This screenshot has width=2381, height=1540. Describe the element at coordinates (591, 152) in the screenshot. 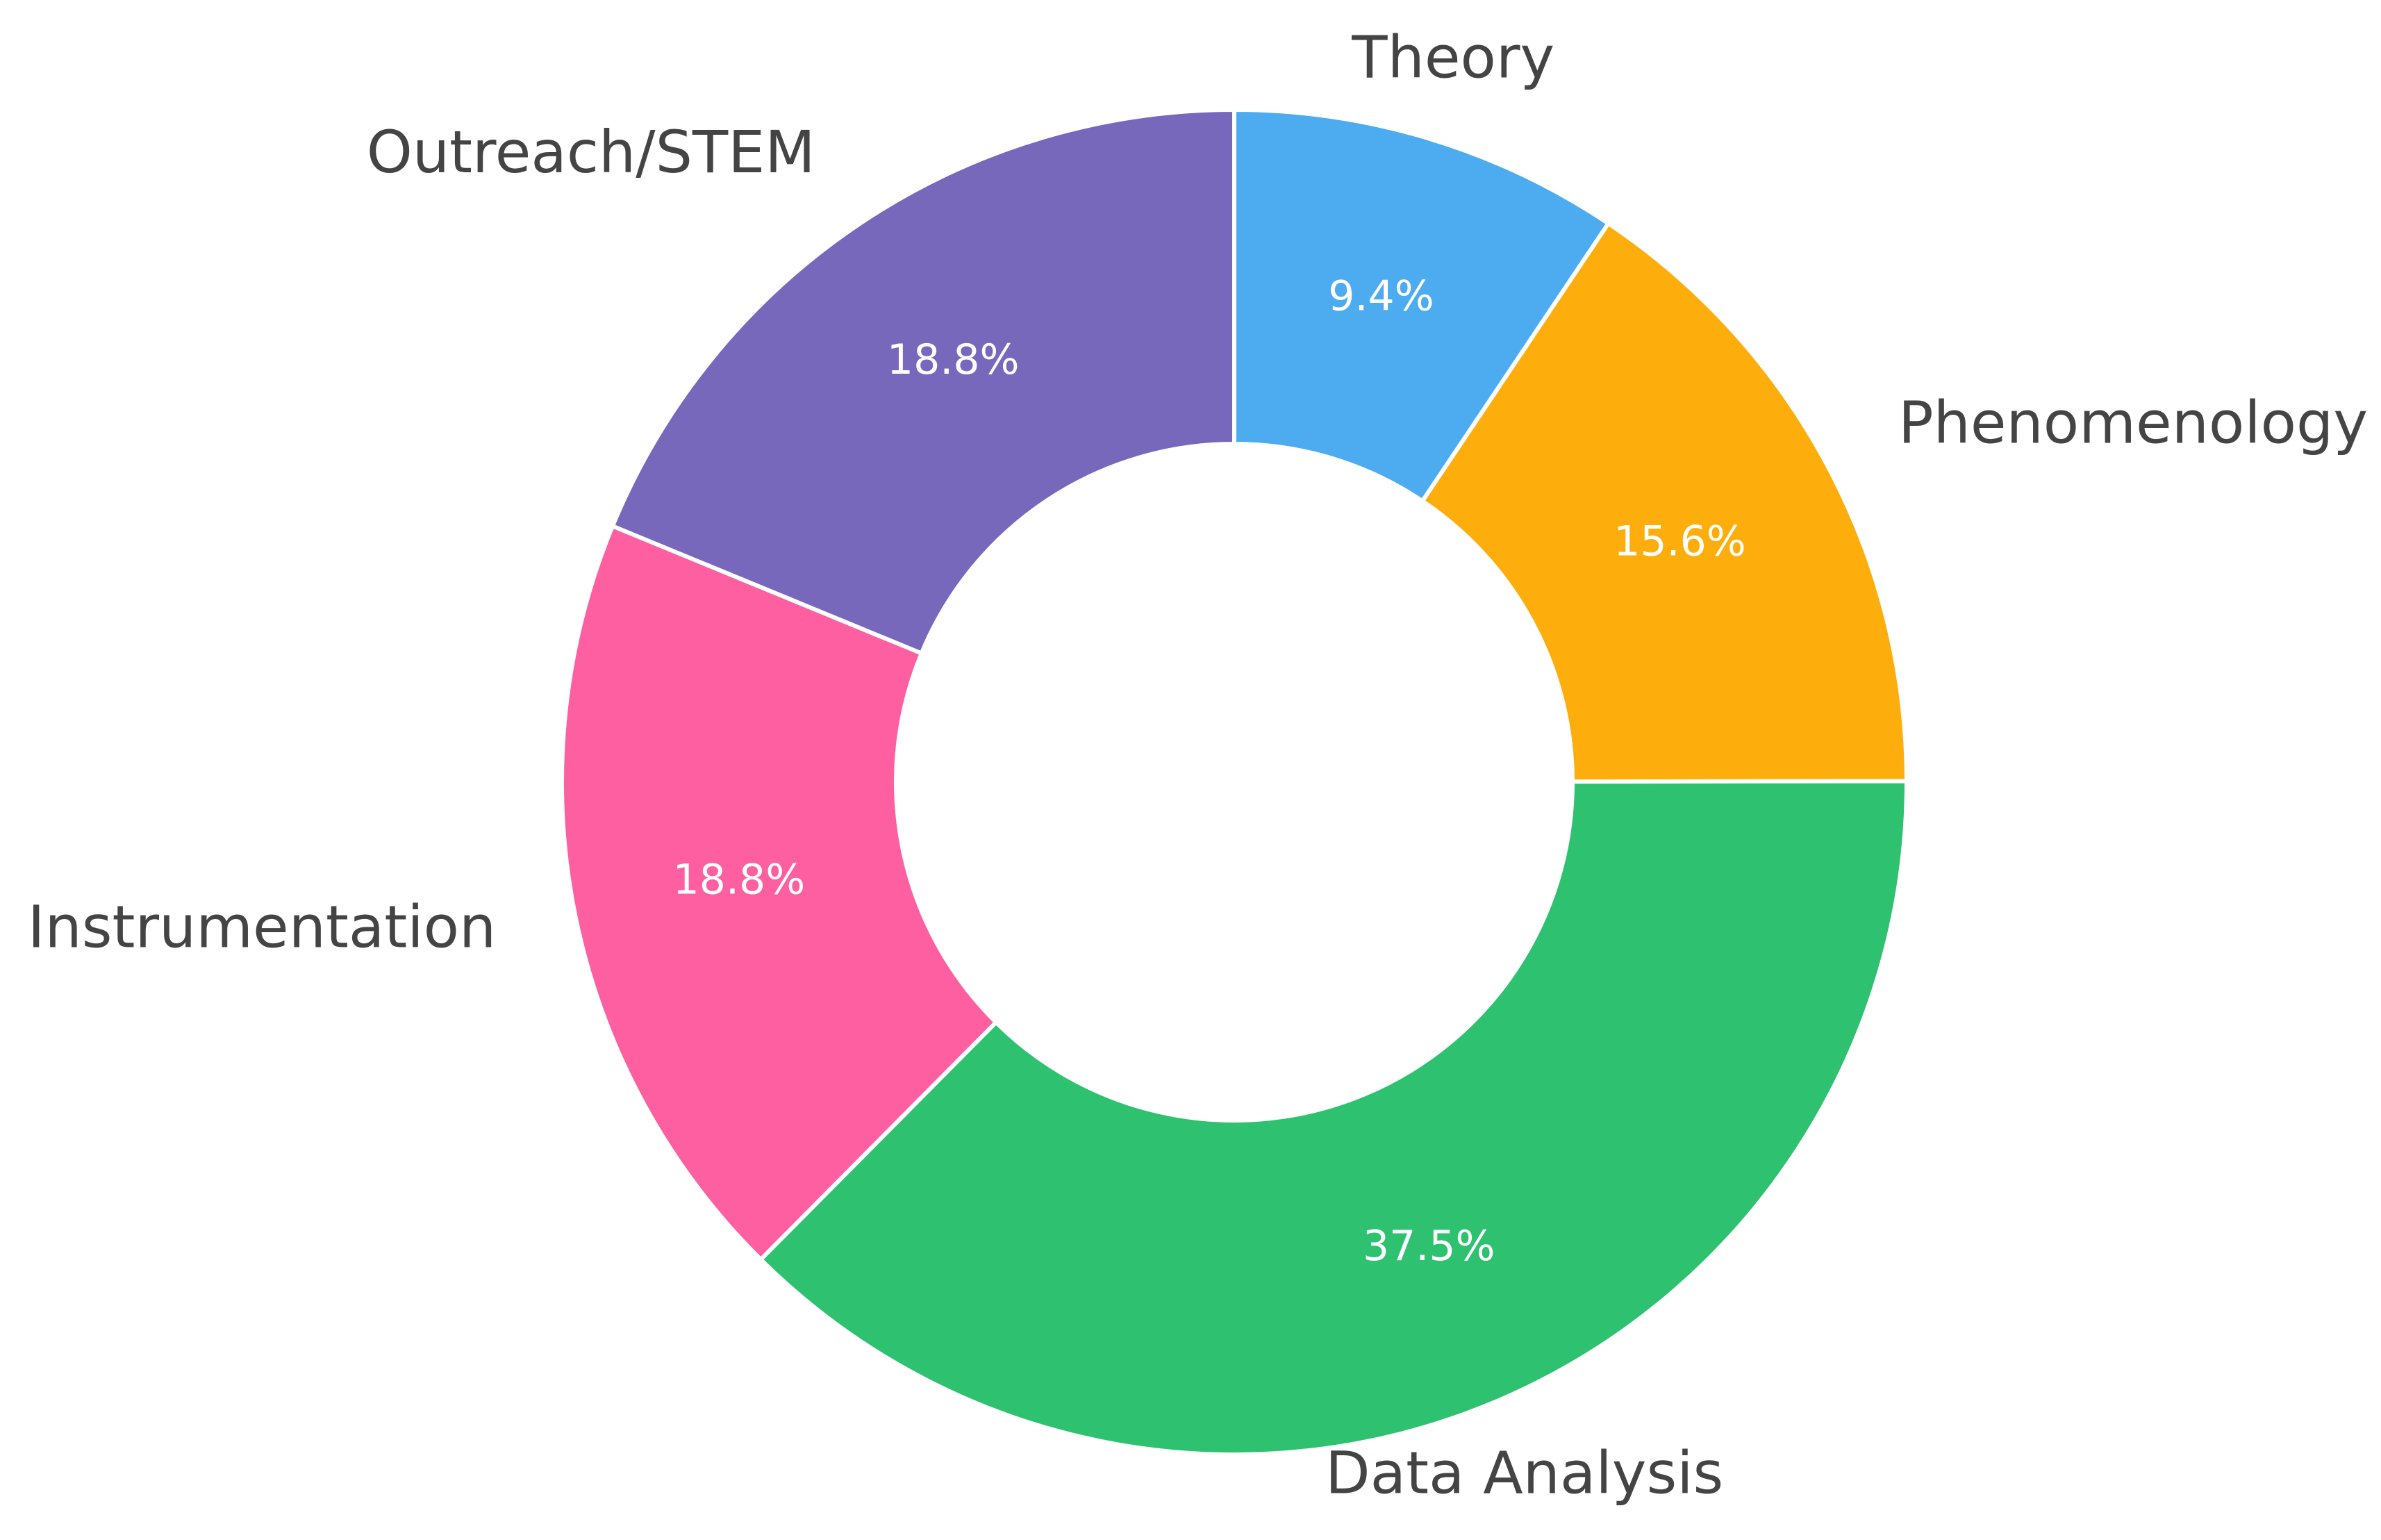

I see `category-label: Outreach/STEM` at that location.